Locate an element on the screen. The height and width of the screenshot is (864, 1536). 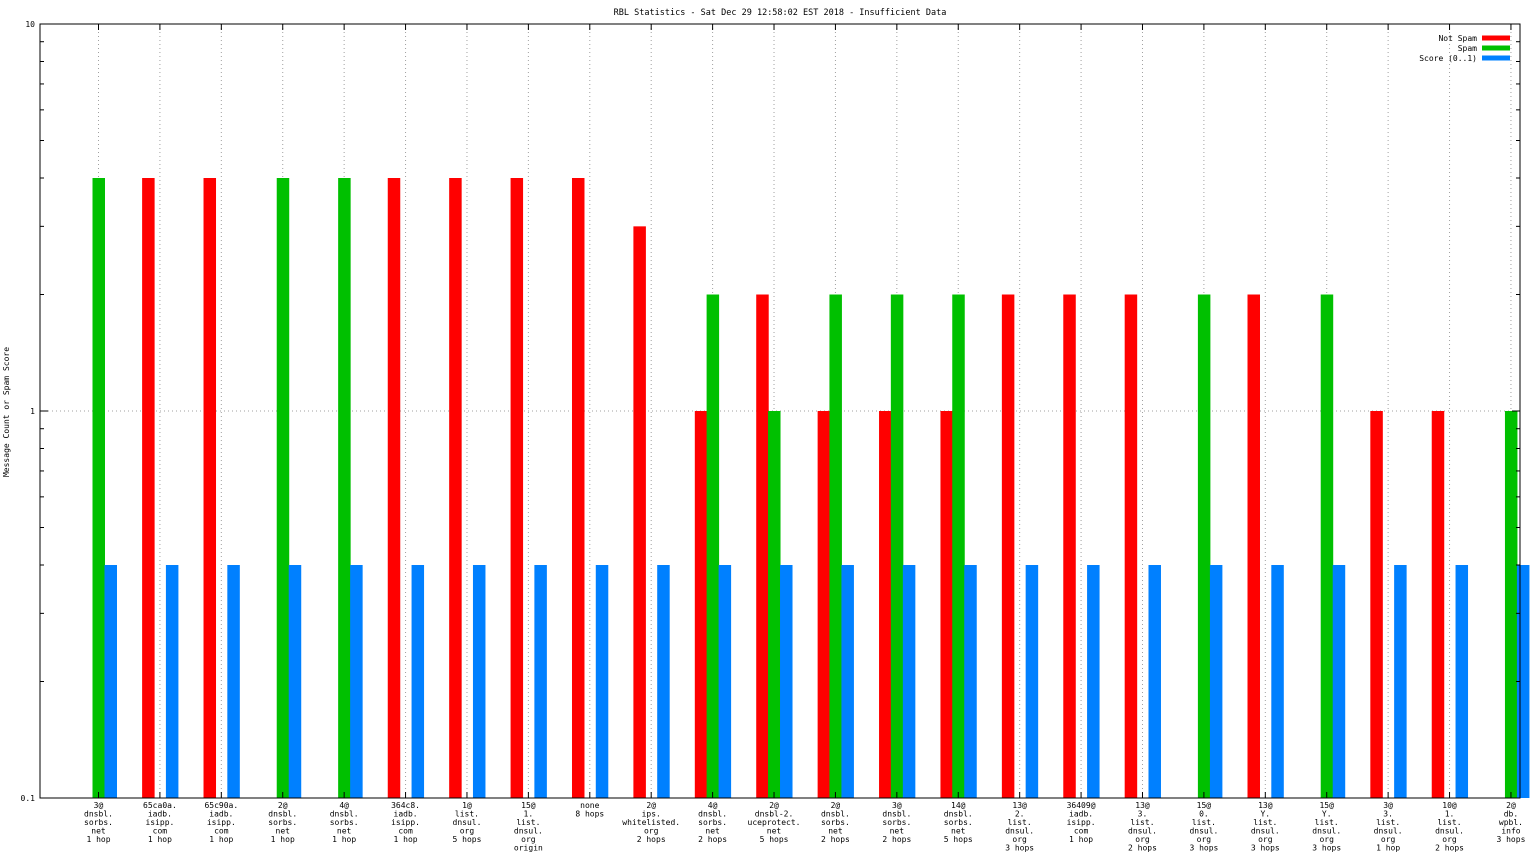
x-tick-label: none 8 hops is located at coordinates (589, 810).